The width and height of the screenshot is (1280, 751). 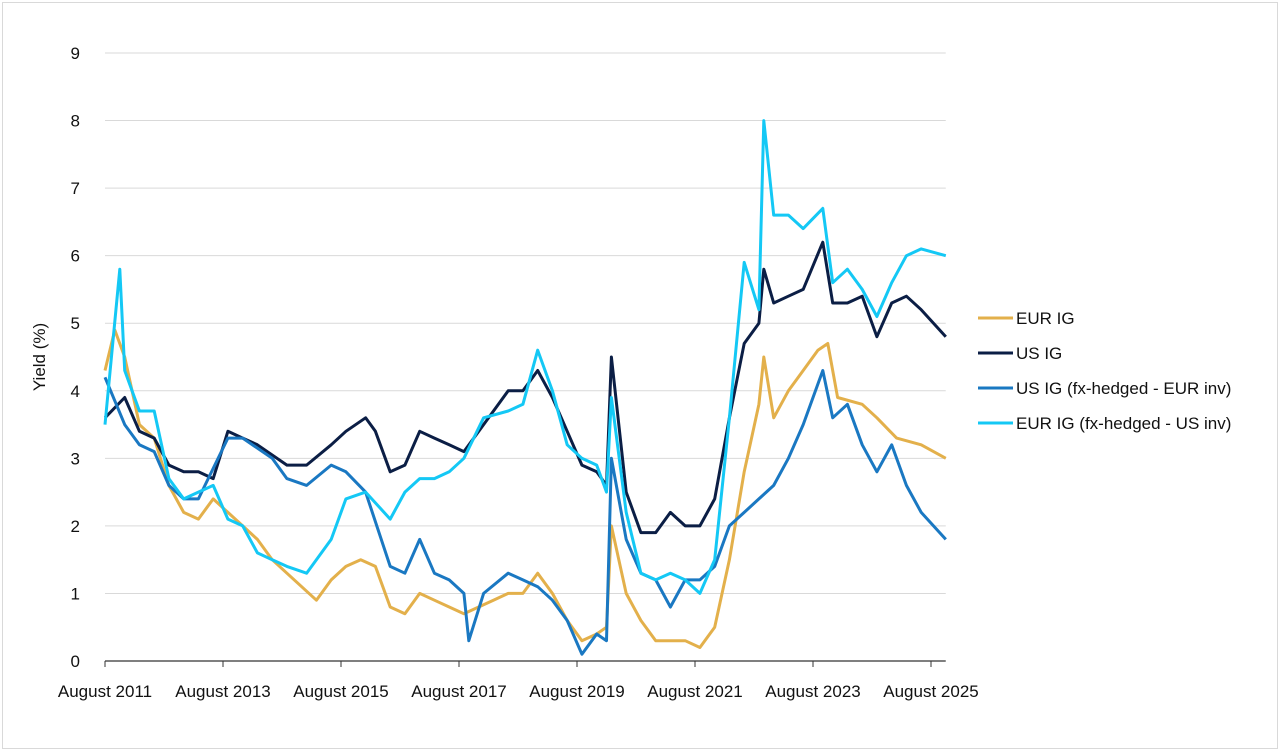 I want to click on y-tick-label: 2, so click(x=75, y=526).